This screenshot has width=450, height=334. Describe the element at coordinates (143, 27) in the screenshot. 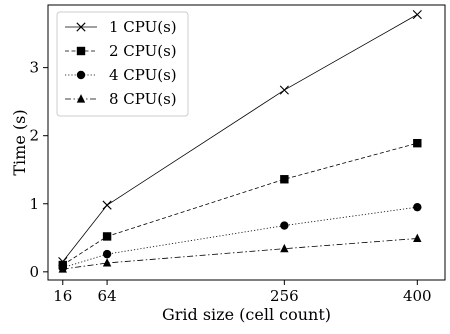

I see `legend-label: 1 CPU(s)` at that location.